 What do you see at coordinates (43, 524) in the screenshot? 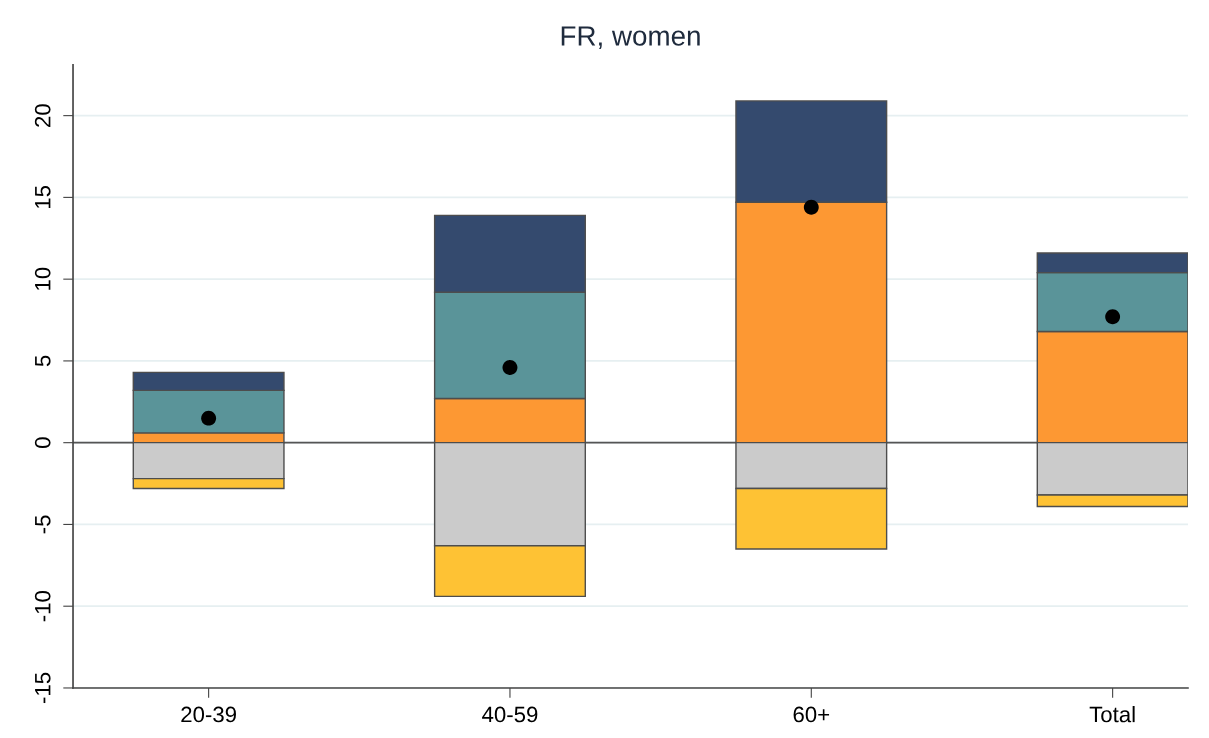
I see `y-tick-label: -5` at bounding box center [43, 524].